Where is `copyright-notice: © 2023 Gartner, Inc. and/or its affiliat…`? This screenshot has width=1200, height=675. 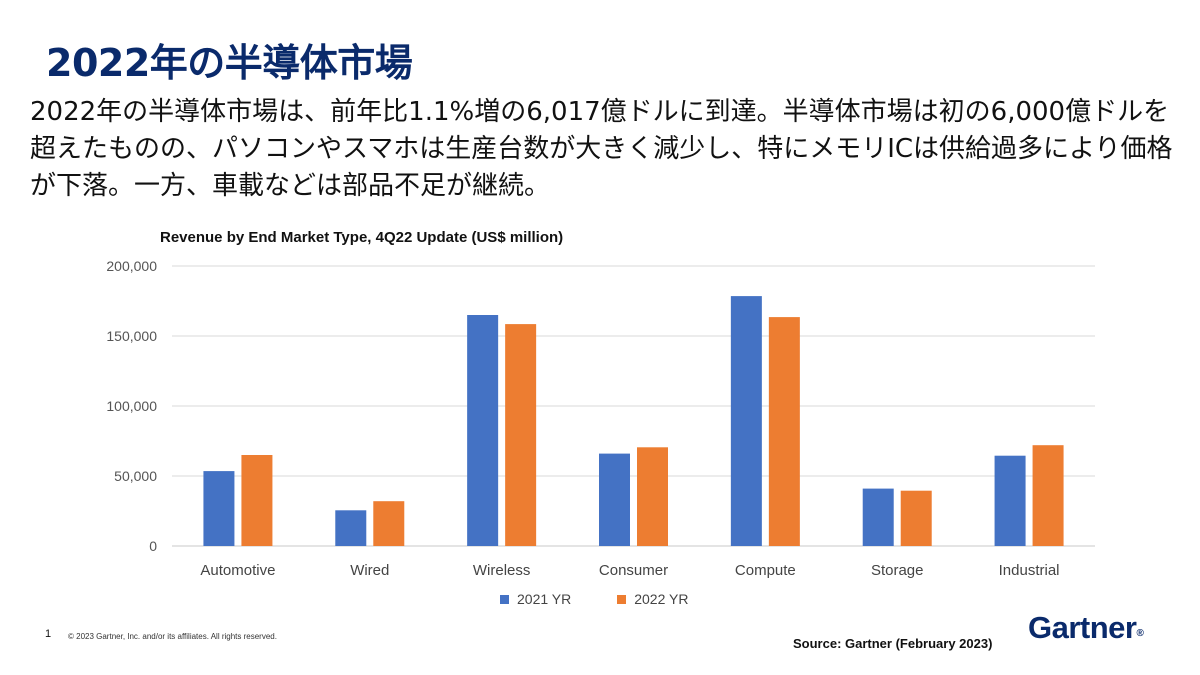
copyright-notice: © 2023 Gartner, Inc. and/or its affiliat… is located at coordinates (172, 636).